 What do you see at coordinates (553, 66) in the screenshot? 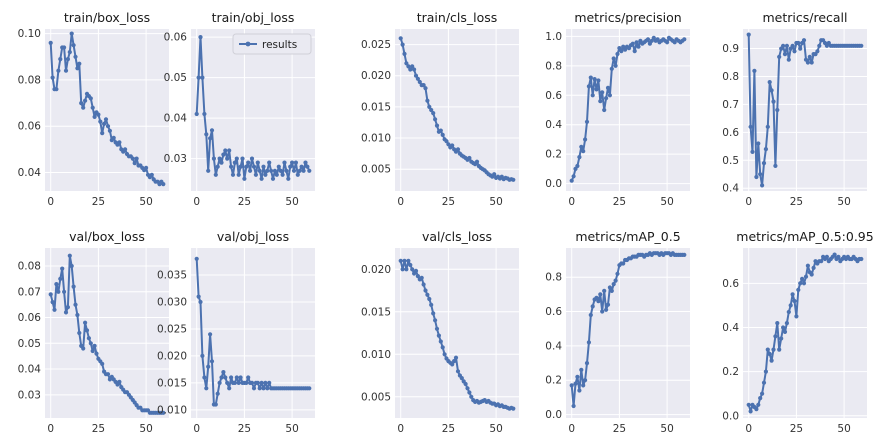
I see `y-tick-label: 0.8` at bounding box center [553, 66].